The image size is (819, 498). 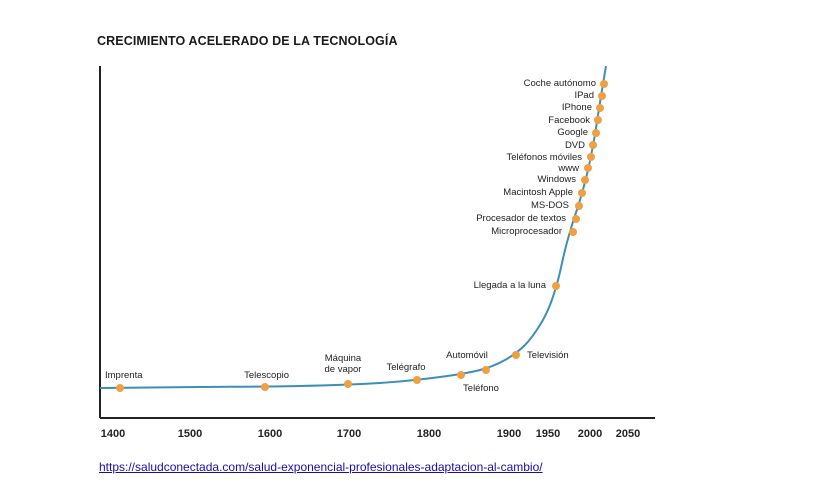 What do you see at coordinates (190, 434) in the screenshot?
I see `x-tick-label: 1500` at bounding box center [190, 434].